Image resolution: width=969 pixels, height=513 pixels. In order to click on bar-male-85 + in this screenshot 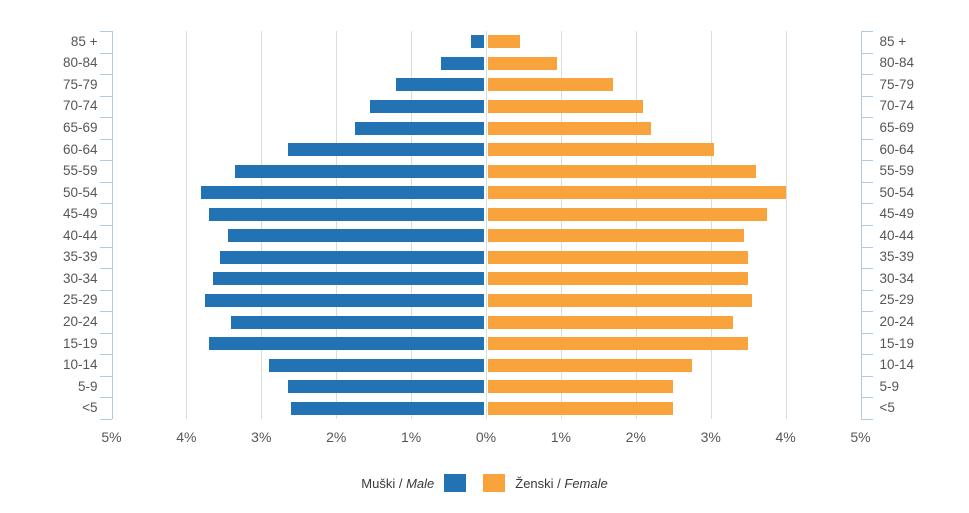, I will do `click(477, 42)`.